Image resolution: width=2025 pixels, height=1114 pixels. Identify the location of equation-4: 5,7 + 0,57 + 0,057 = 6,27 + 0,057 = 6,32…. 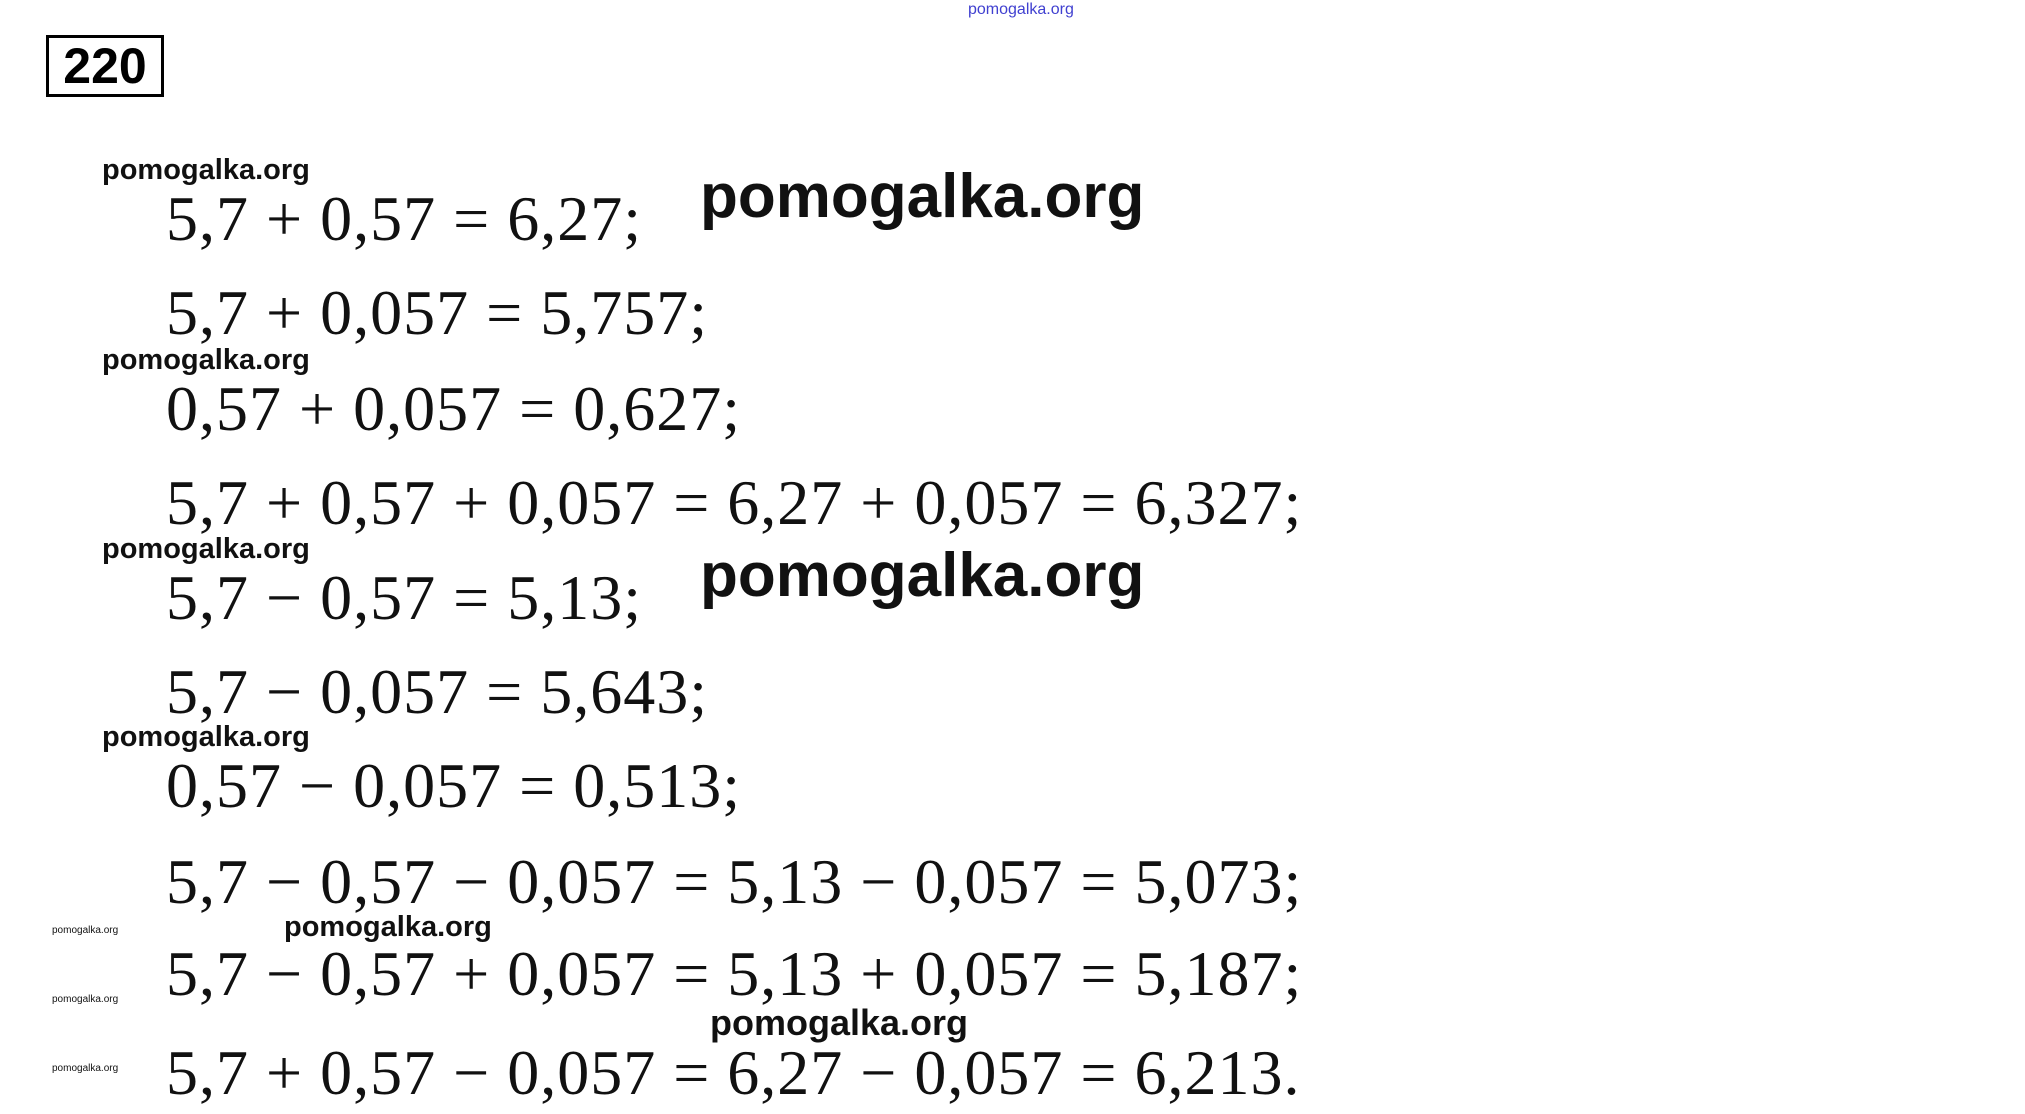
(734, 502).